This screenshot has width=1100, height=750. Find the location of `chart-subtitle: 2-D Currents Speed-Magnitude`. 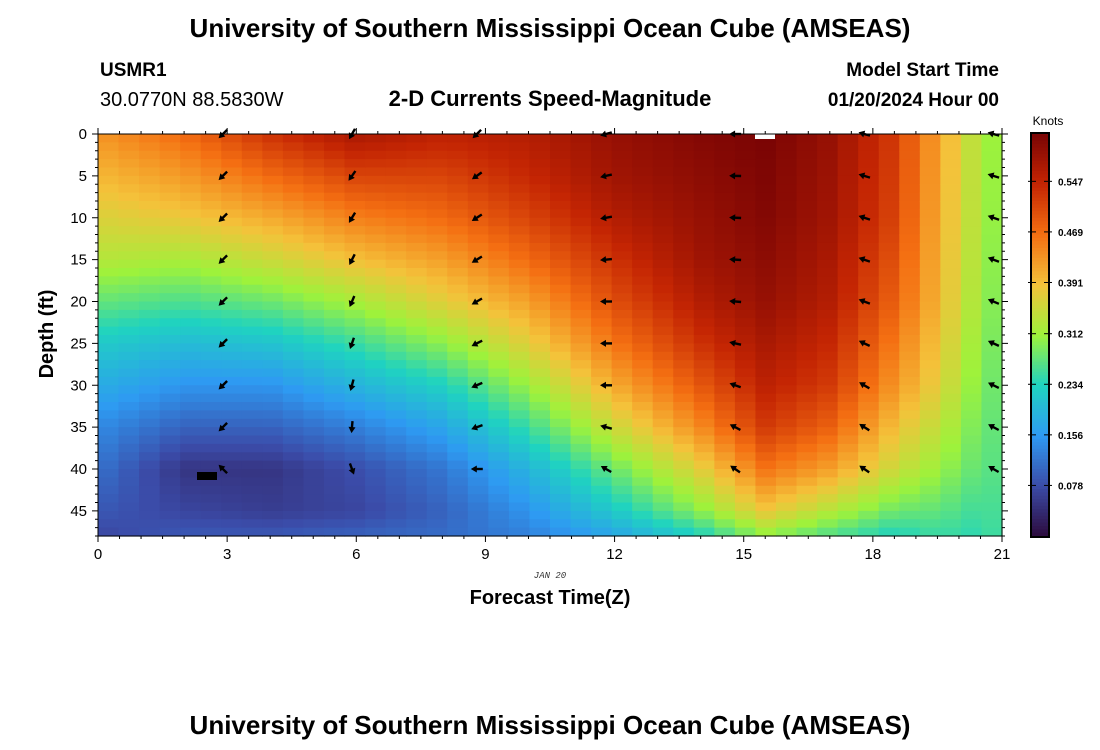

chart-subtitle: 2-D Currents Speed-Magnitude is located at coordinates (550, 98).